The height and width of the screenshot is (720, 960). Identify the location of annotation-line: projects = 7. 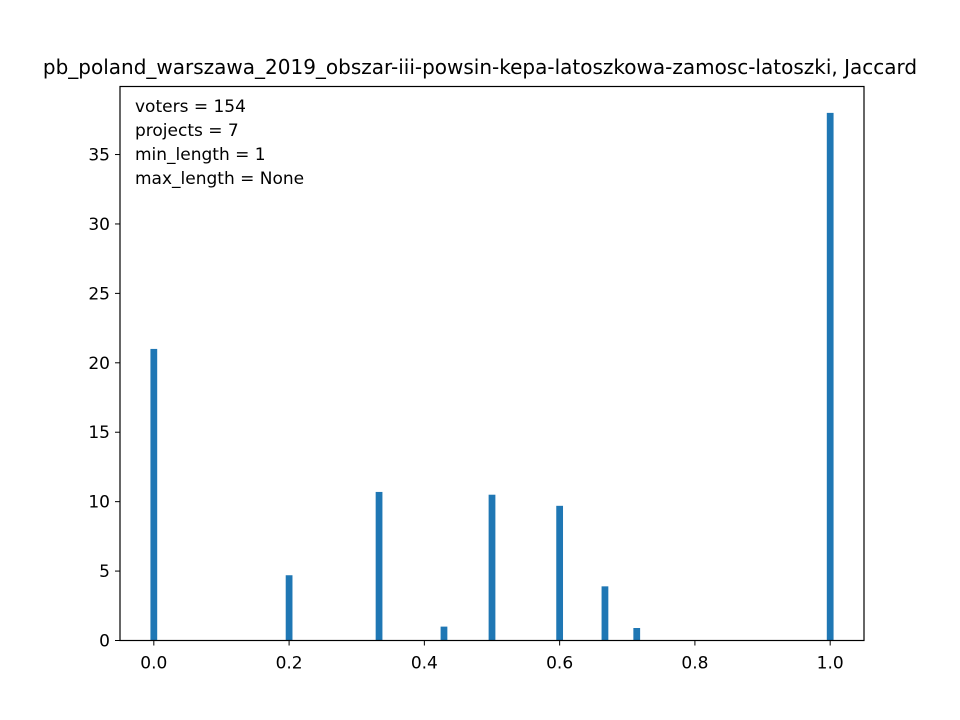
(187, 131).